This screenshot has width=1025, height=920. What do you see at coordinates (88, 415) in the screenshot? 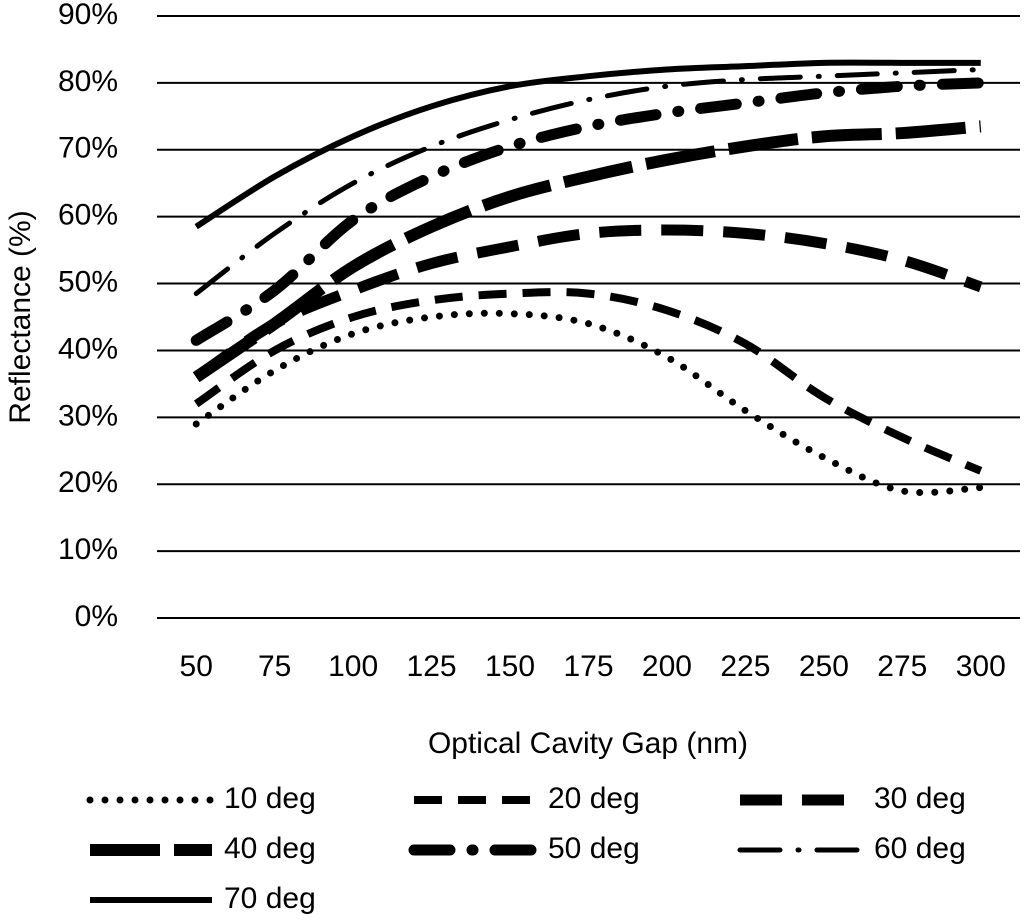
I see `y-tick-label: 30%` at bounding box center [88, 415].